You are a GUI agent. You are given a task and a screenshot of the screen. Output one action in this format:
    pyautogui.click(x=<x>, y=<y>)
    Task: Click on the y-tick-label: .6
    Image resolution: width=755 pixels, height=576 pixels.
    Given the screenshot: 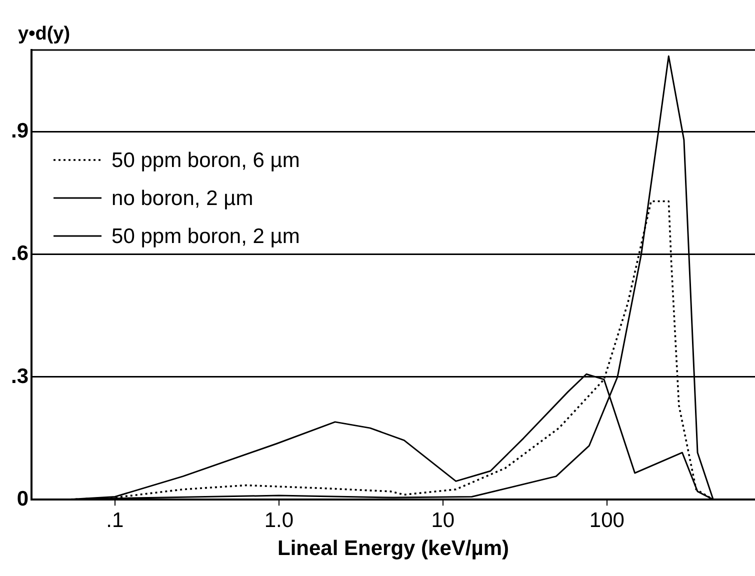 What is the action you would take?
    pyautogui.click(x=20, y=254)
    